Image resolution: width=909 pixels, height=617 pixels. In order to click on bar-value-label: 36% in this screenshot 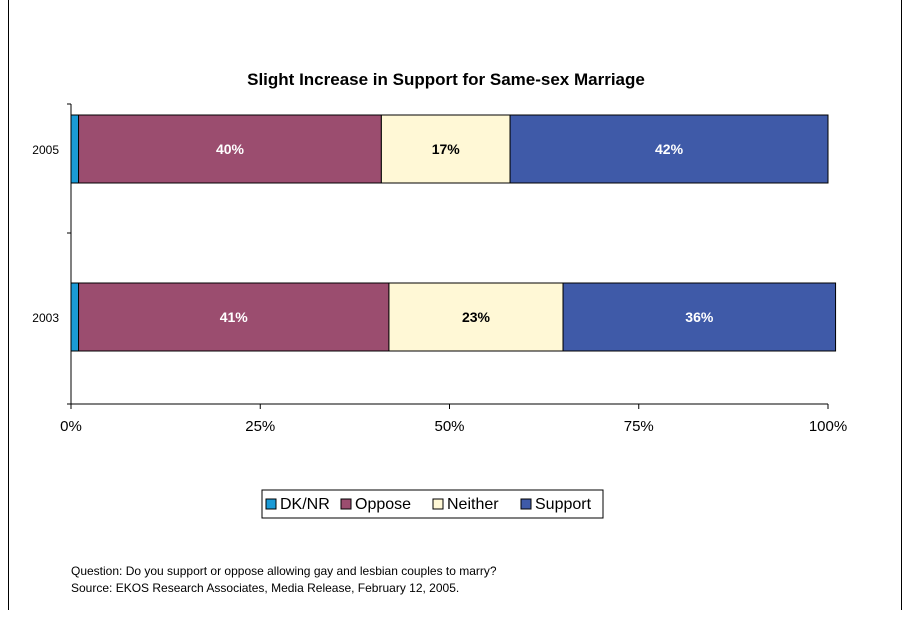, I will do `click(699, 317)`.